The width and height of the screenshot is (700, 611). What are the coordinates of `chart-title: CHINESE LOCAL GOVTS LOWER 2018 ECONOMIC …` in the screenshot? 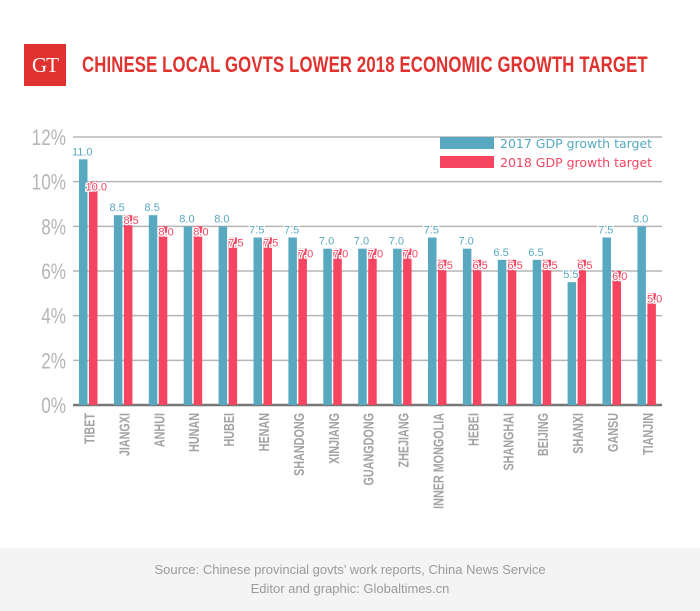 It's located at (365, 64).